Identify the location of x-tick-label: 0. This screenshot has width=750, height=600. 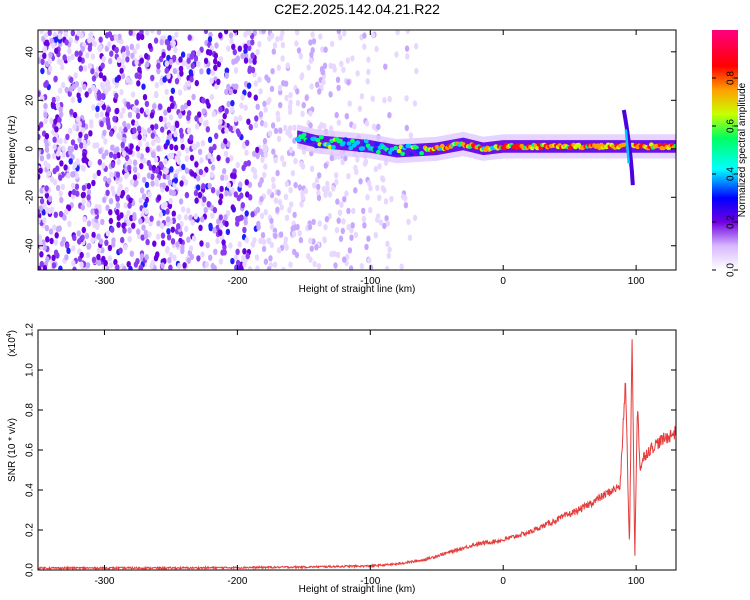
(503, 581).